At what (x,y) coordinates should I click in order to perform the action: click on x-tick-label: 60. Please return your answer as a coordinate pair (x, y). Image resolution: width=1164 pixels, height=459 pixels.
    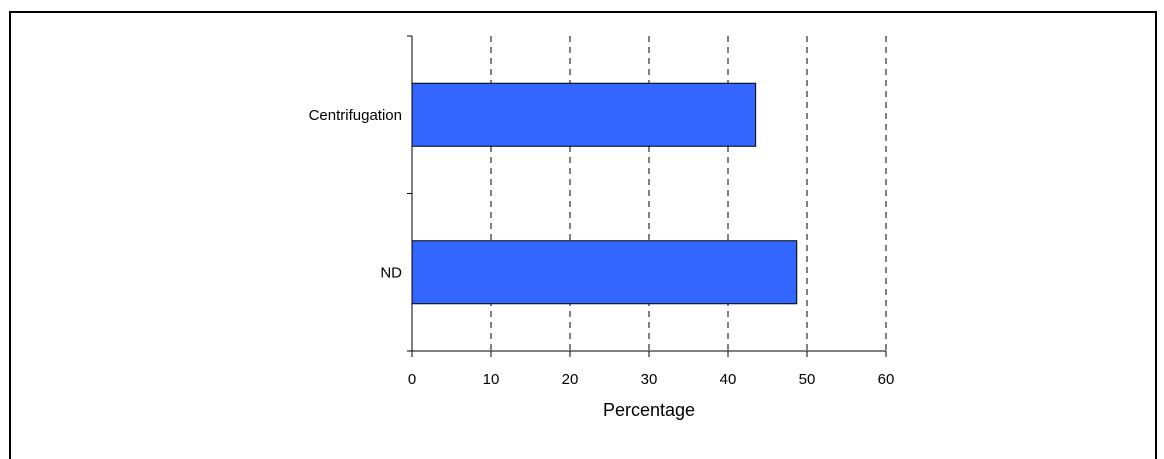
    Looking at the image, I should click on (886, 379).